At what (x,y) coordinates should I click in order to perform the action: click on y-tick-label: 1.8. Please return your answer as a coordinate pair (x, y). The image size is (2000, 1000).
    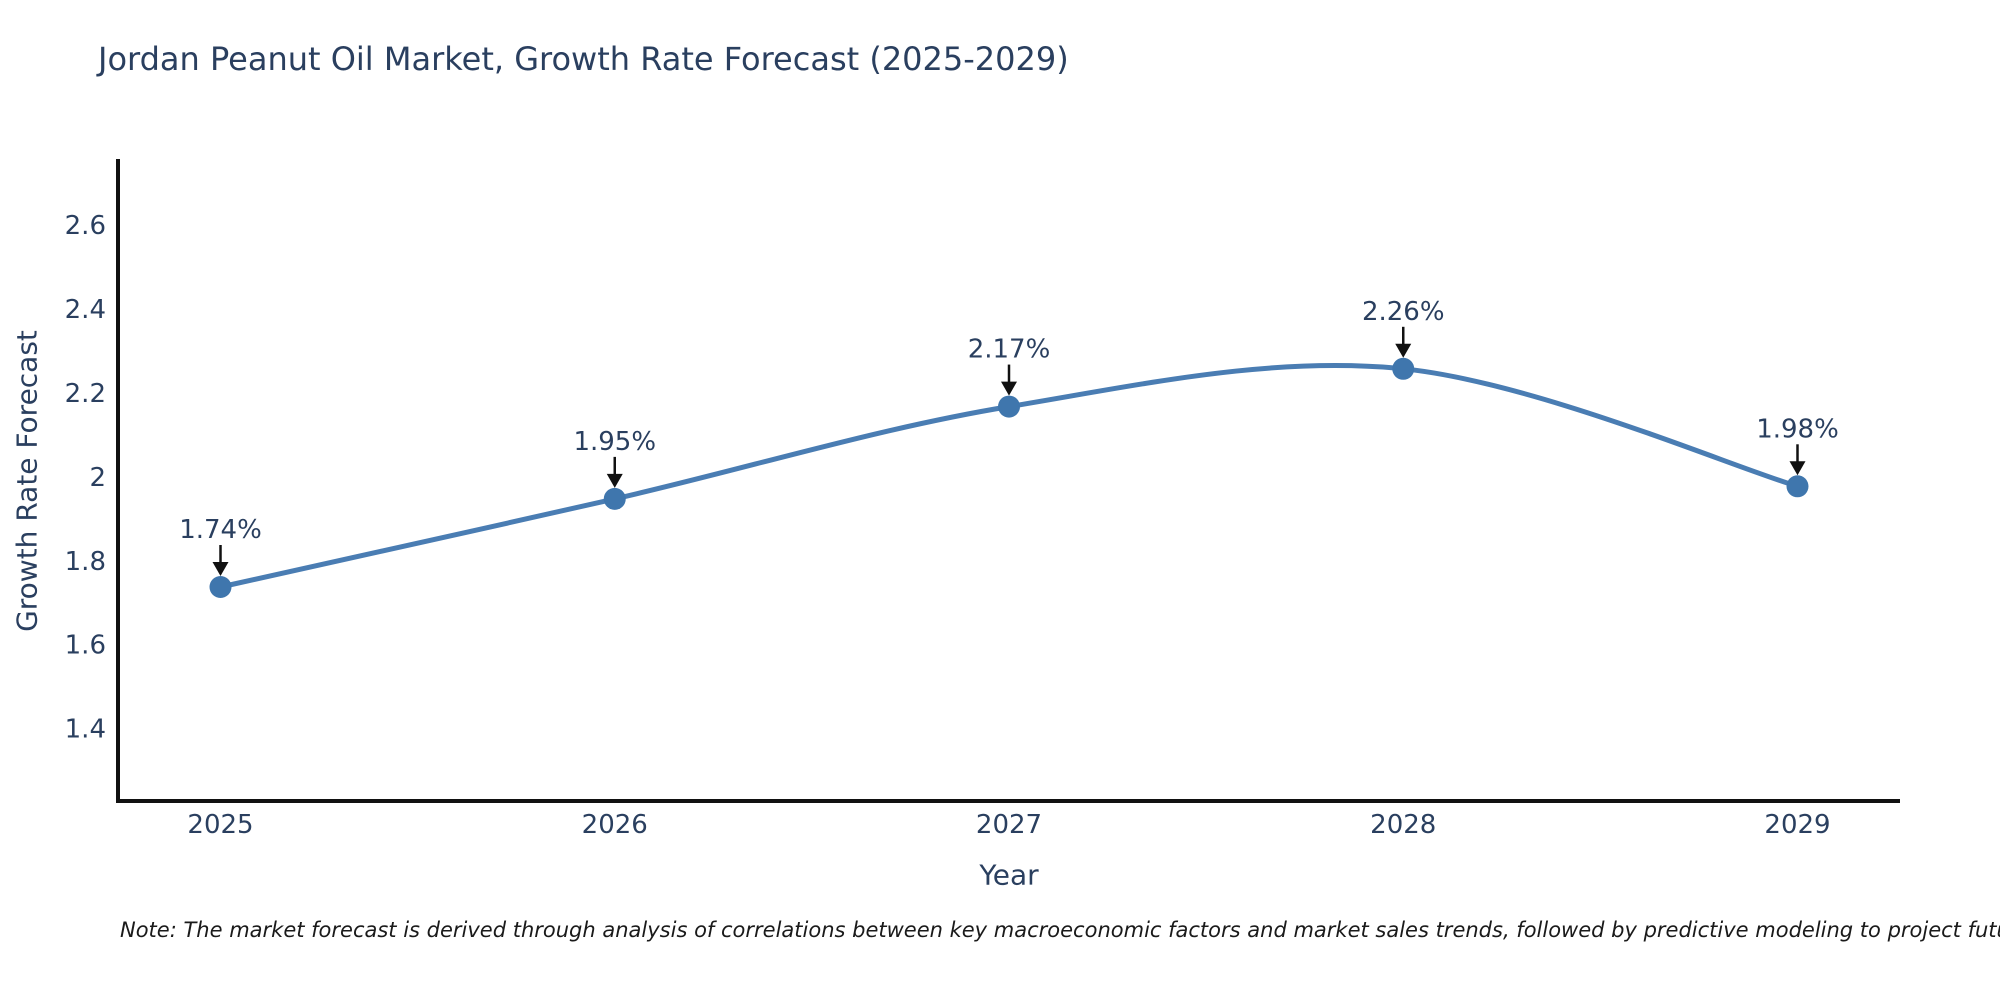
    Looking at the image, I should click on (85, 562).